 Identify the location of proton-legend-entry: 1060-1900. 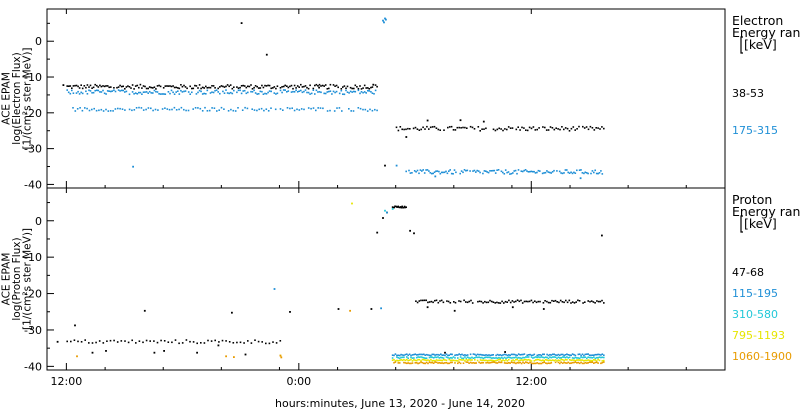
(762, 356).